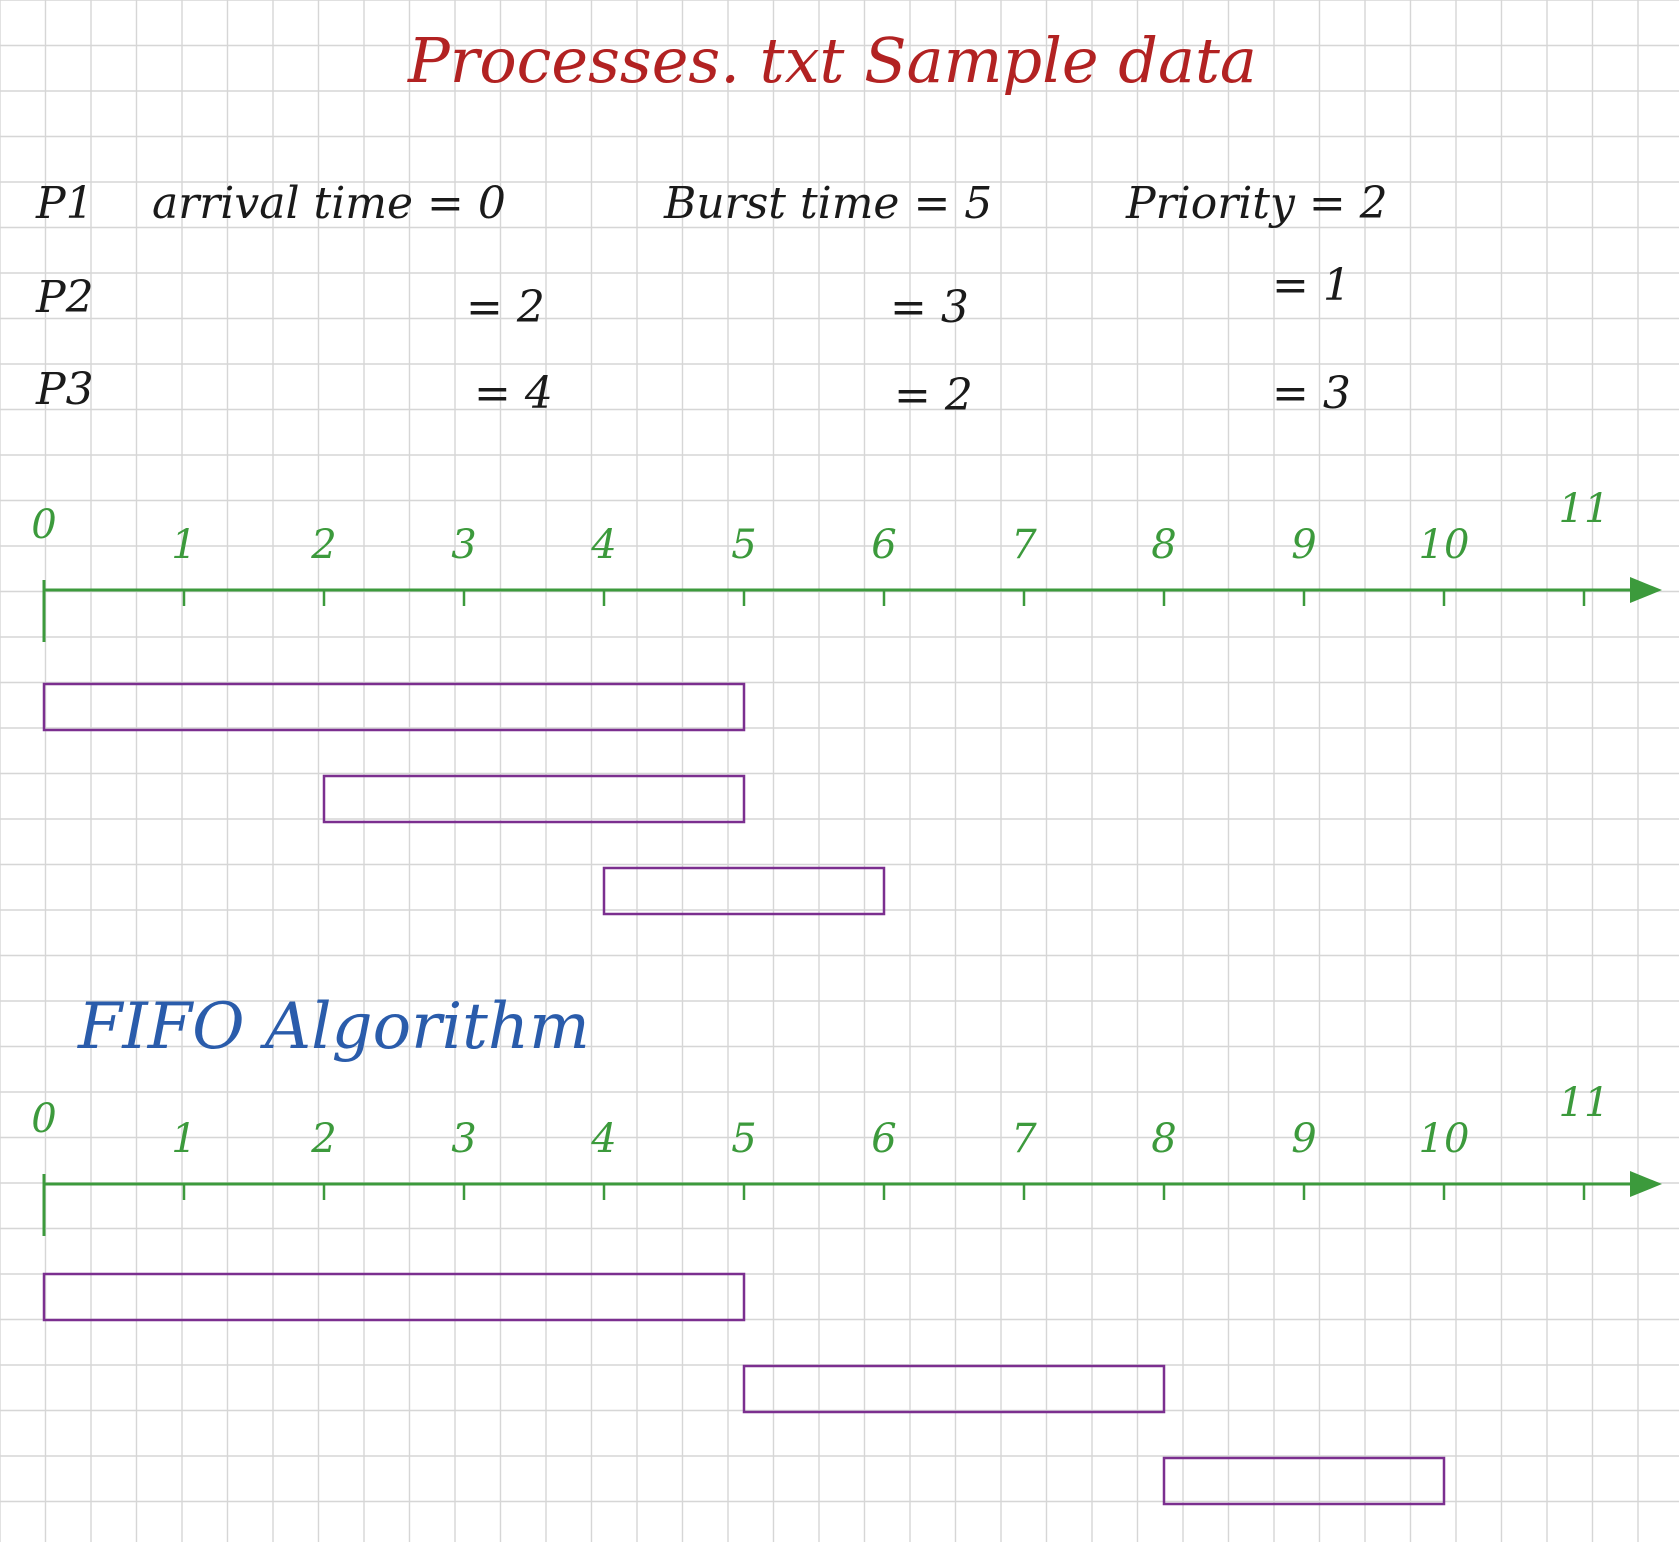 The image size is (1679, 1542). What do you see at coordinates (827, 203) in the screenshot?
I see `burst-value-p1: Burst time = 5` at bounding box center [827, 203].